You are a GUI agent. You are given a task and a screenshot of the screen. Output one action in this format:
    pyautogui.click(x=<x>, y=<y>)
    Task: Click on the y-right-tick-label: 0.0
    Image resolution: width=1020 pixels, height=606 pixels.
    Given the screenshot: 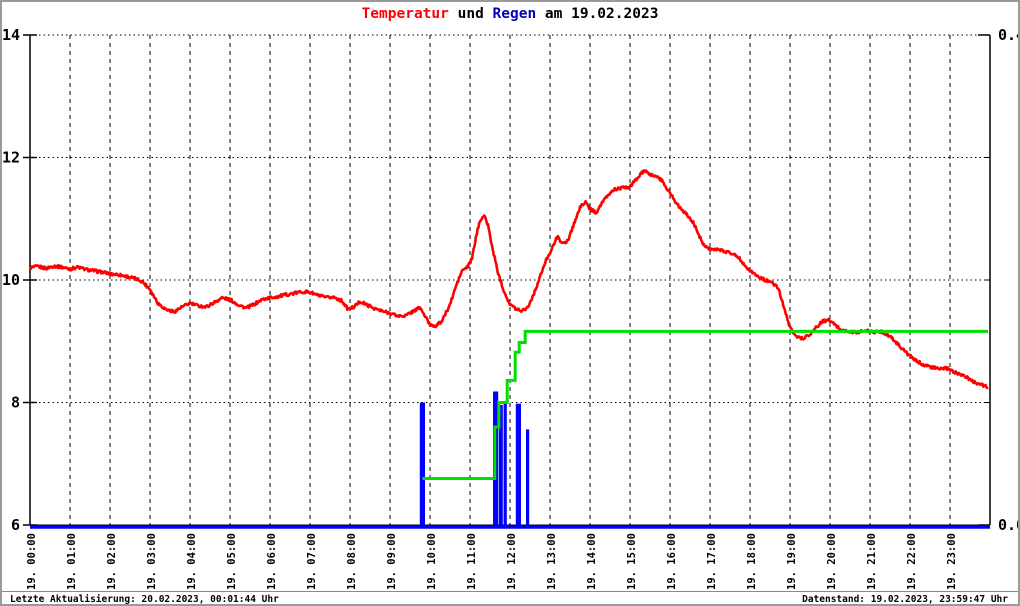 What is the action you would take?
    pyautogui.click(x=1009, y=525)
    